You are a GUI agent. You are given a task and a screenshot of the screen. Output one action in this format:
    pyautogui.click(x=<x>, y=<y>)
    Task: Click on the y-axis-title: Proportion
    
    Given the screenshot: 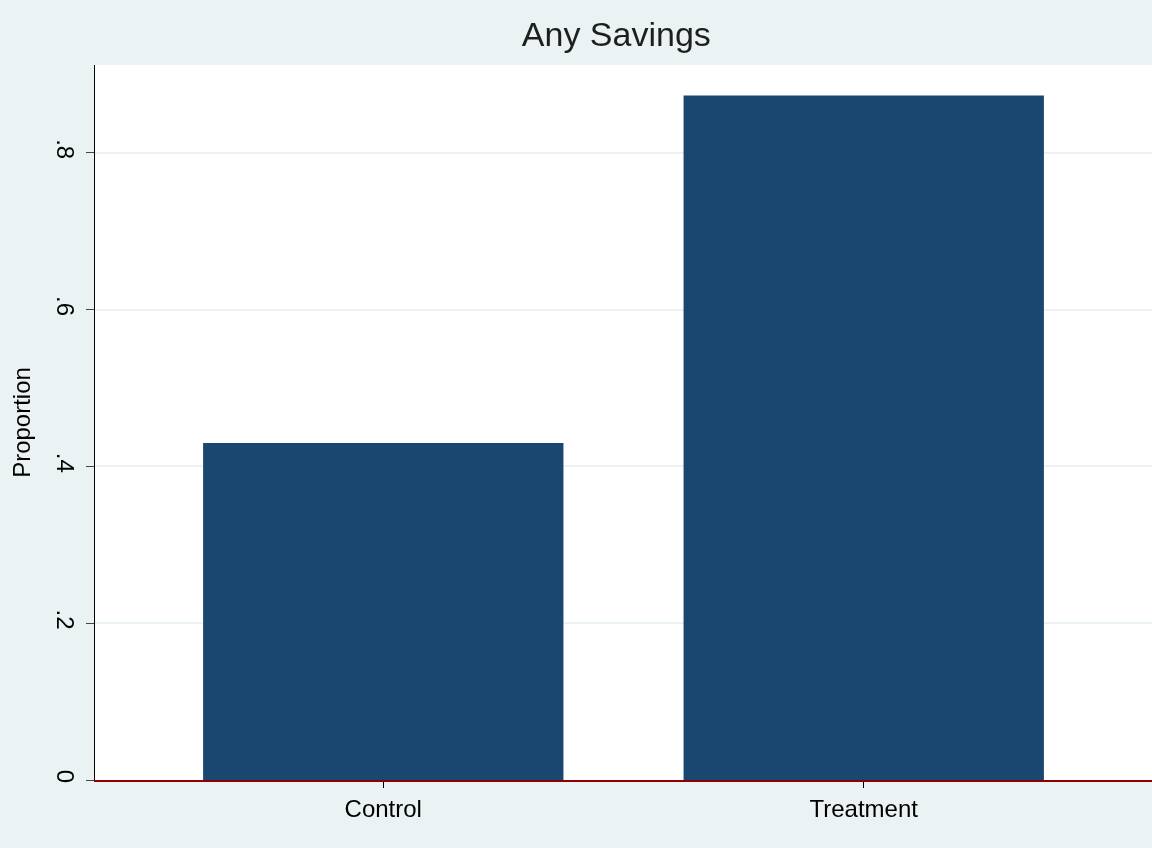 What is the action you would take?
    pyautogui.click(x=22, y=422)
    